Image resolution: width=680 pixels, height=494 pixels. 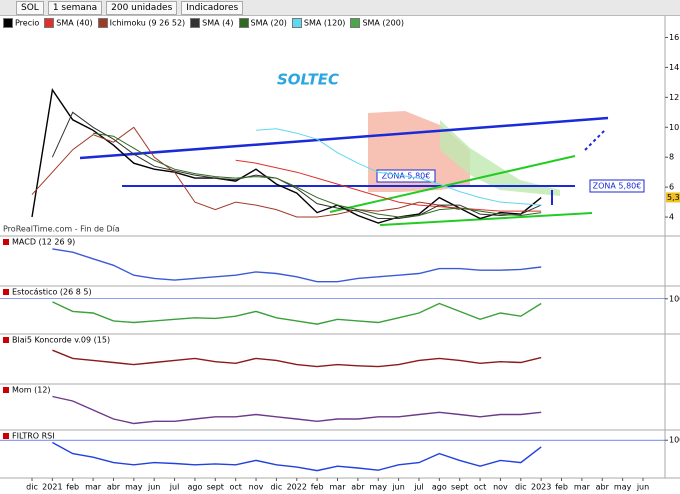 What do you see at coordinates (541, 487) in the screenshot?
I see `x-tick-label: 2023` at bounding box center [541, 487].